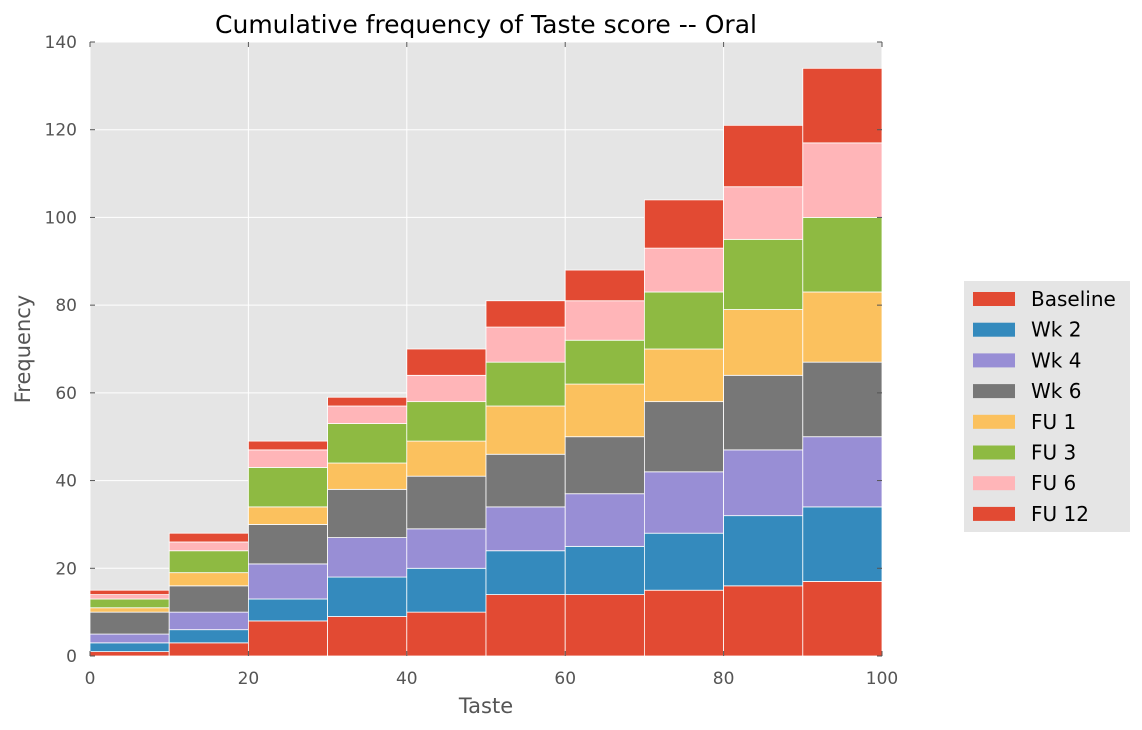  I want to click on x-tick-label-1: 20, so click(249, 679).